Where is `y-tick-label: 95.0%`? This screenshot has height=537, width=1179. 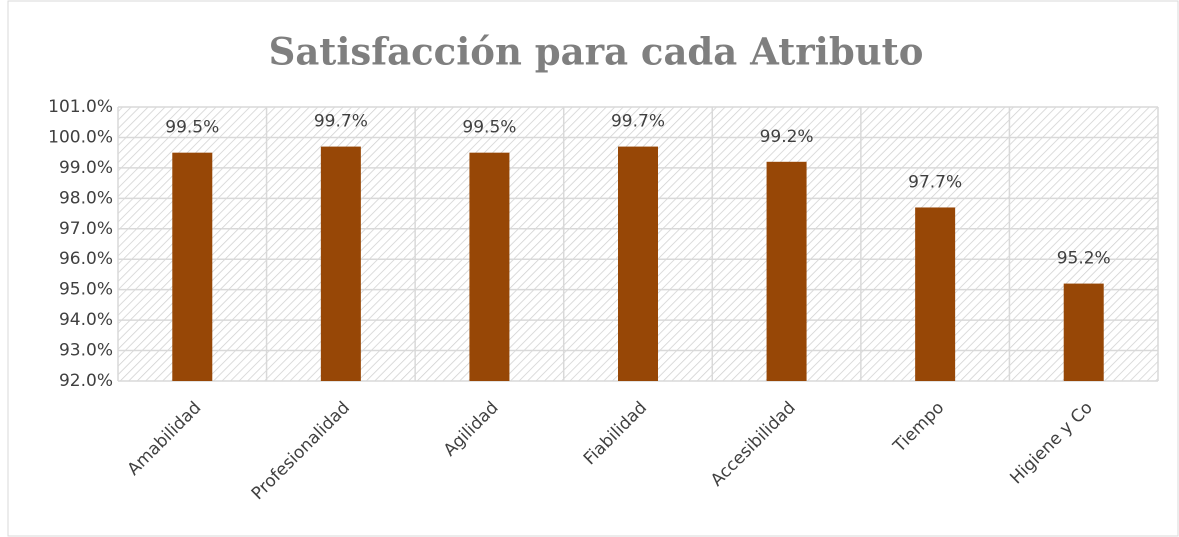 y-tick-label: 95.0% is located at coordinates (86, 290).